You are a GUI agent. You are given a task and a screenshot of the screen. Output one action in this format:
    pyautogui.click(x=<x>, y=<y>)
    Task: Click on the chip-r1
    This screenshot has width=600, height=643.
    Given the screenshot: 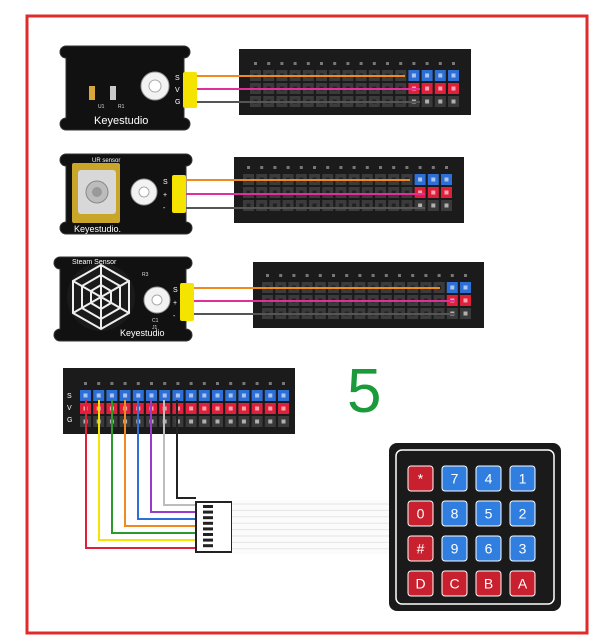 What is the action you would take?
    pyautogui.click(x=113, y=93)
    